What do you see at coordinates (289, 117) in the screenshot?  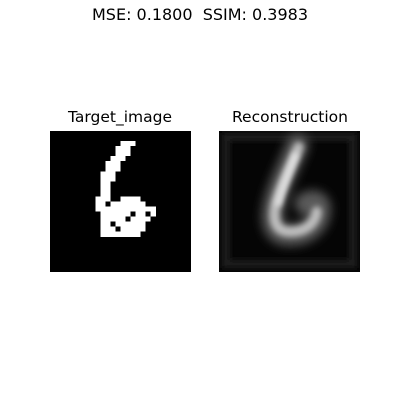 I see `reconstruction-image-title: Reconstruction` at bounding box center [289, 117].